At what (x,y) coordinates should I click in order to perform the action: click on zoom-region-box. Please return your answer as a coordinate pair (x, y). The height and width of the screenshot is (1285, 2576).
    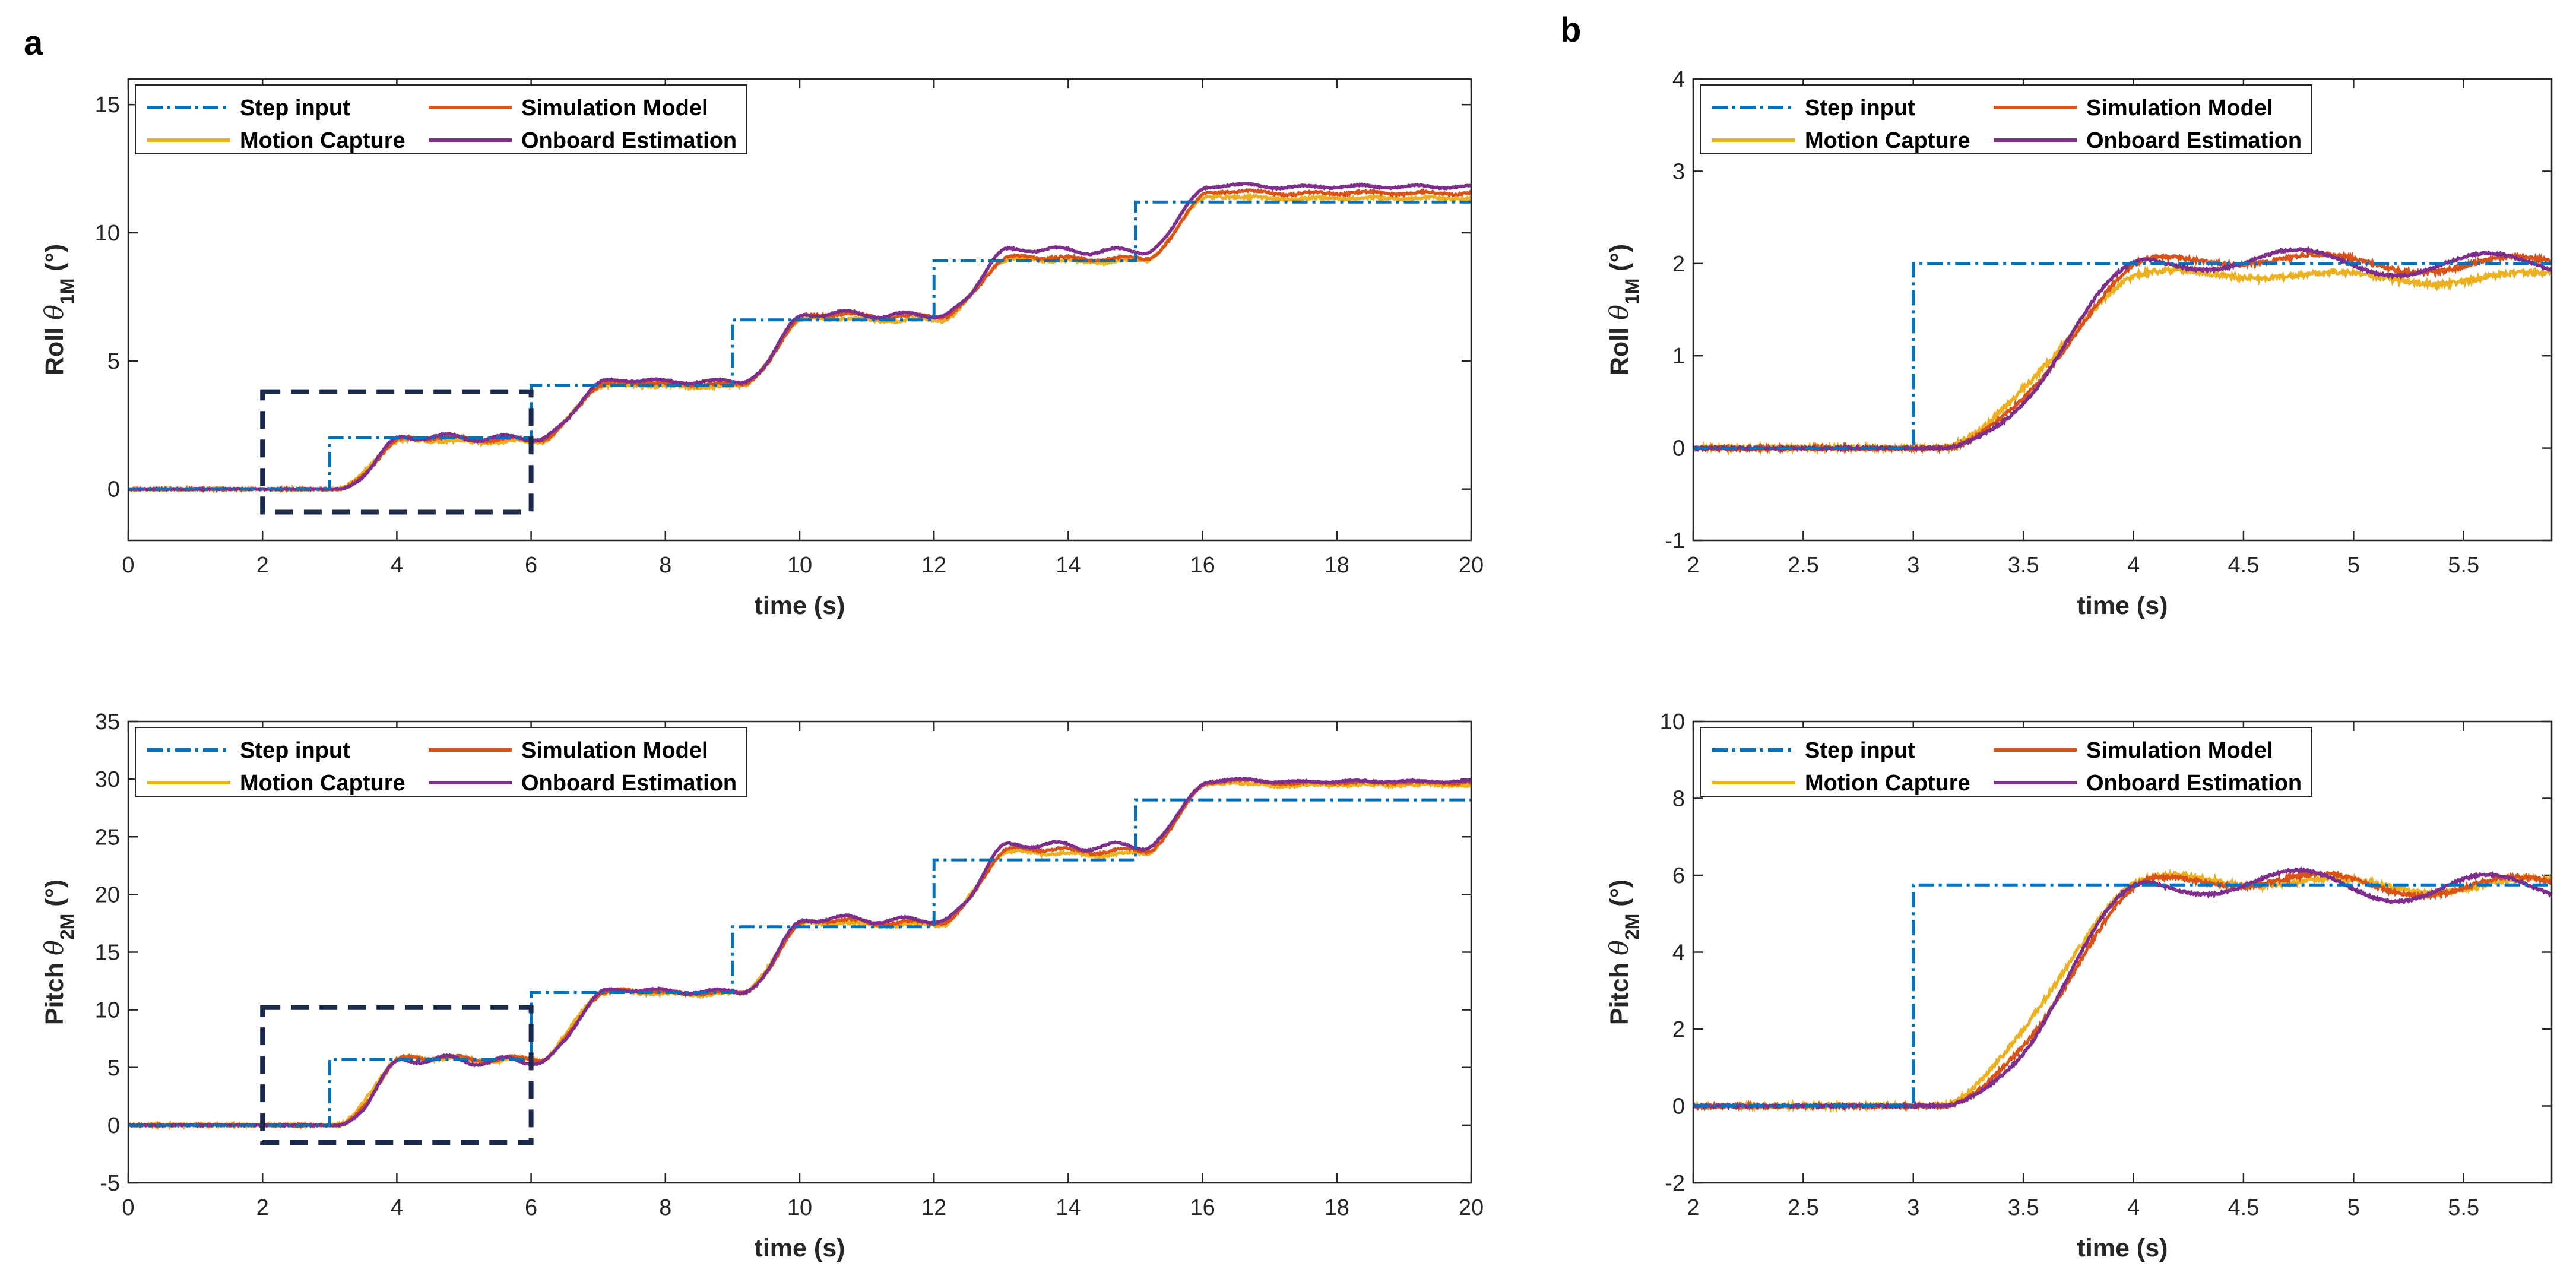
    Looking at the image, I should click on (397, 452).